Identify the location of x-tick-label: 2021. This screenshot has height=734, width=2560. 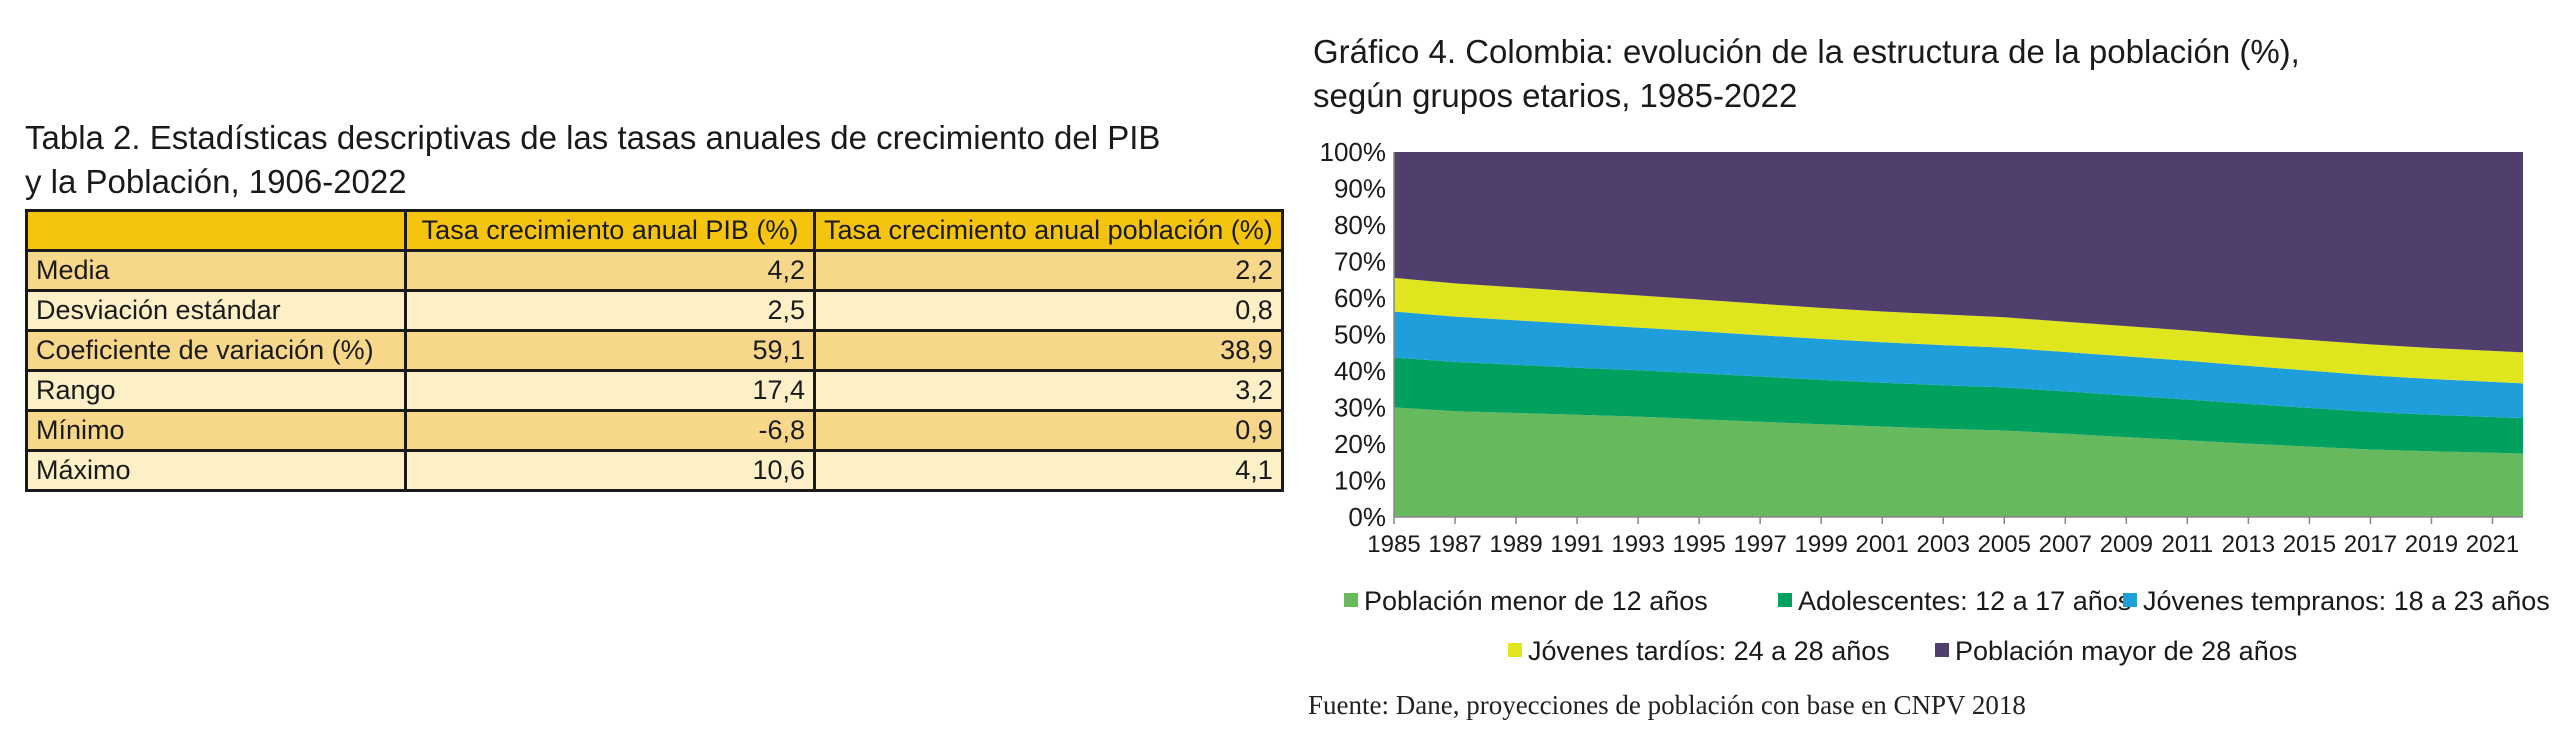
(2492, 544).